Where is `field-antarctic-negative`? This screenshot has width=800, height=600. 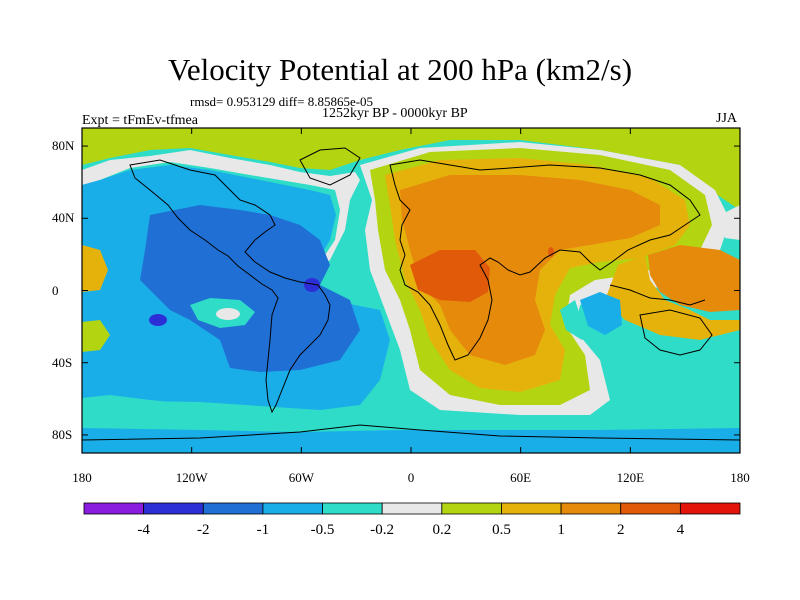 field-antarctic-negative is located at coordinates (411, 440).